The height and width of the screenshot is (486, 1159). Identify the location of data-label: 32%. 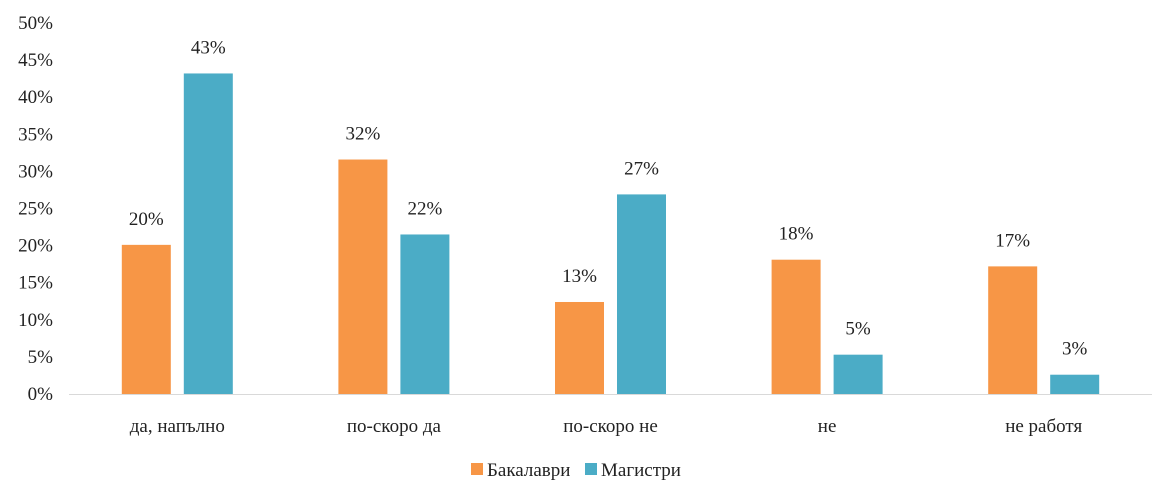
(362, 134).